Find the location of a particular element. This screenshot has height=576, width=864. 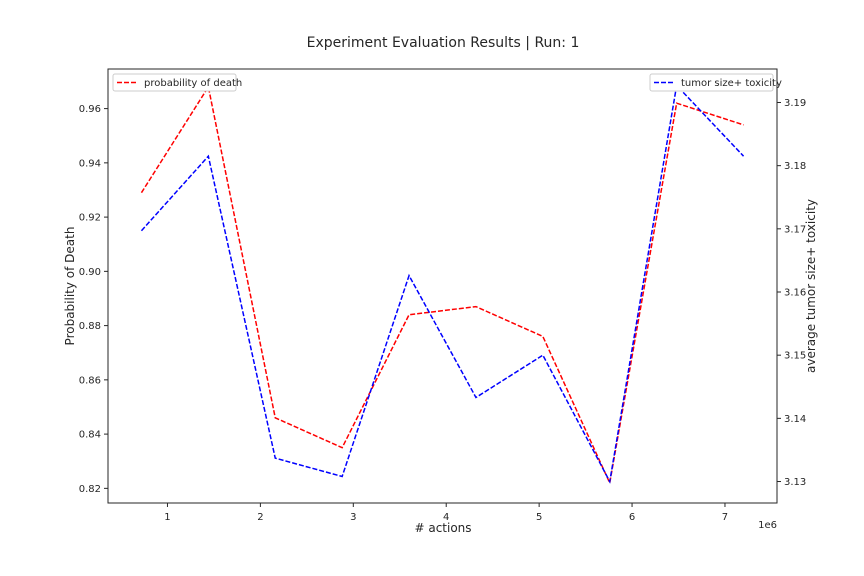

y-left-tick-label: 0.90 is located at coordinates (90, 272).